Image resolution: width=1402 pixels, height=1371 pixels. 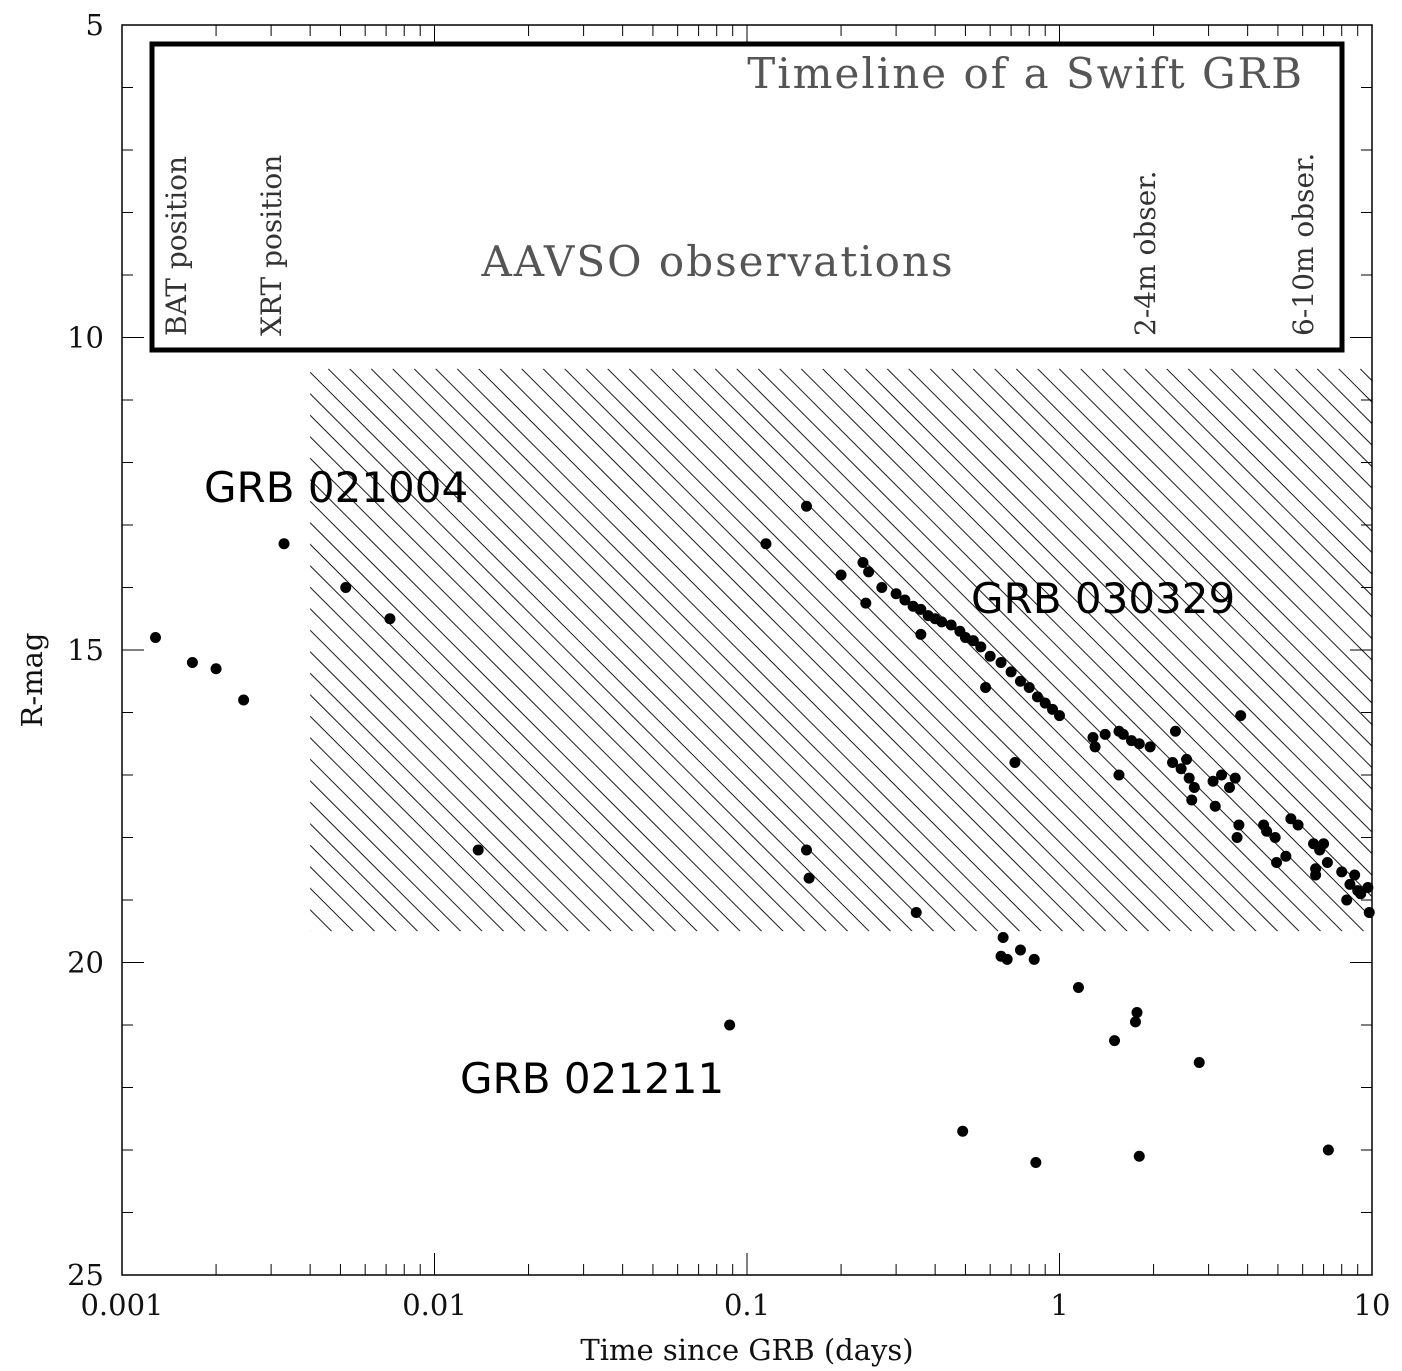 What do you see at coordinates (735, 1305) in the screenshot?
I see `x-tick-labels: 0.001 0.01 0.1 1 10` at bounding box center [735, 1305].